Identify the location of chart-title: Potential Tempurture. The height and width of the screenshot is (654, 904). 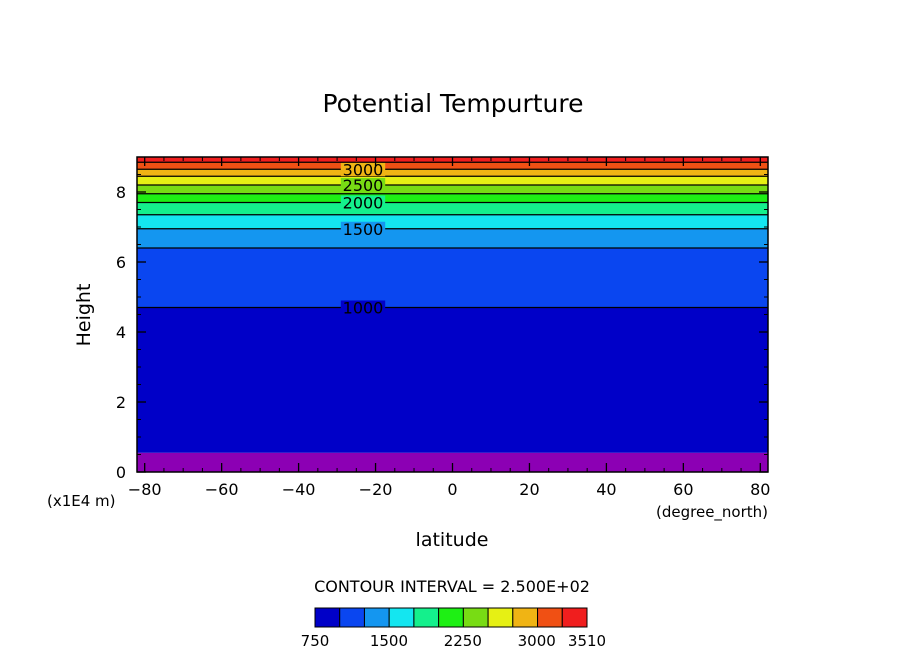
(453, 103).